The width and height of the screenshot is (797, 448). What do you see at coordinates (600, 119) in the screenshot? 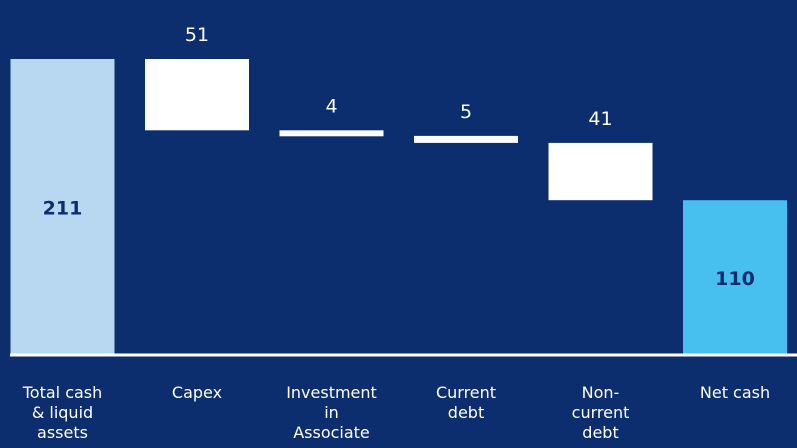
I see `value-label-5: 41` at bounding box center [600, 119].